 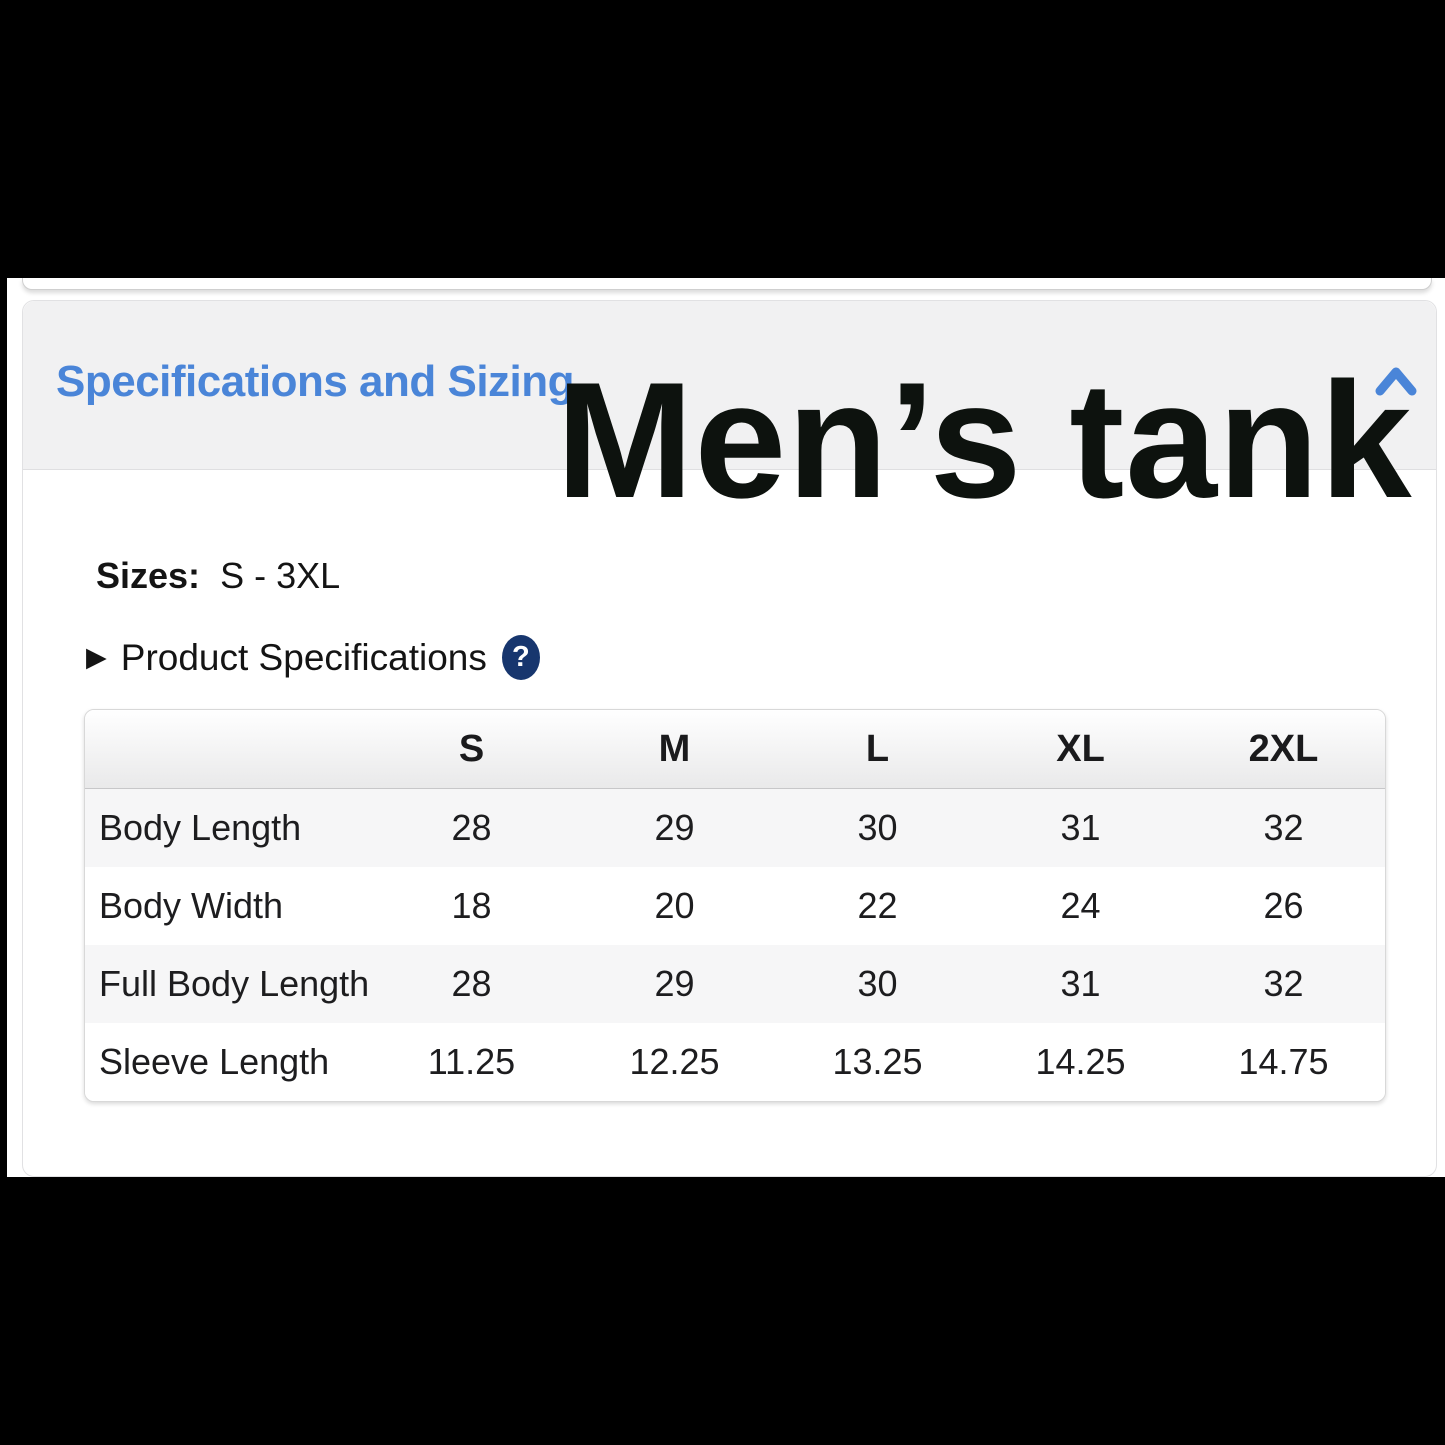 I want to click on row-label: Body Length, so click(x=200, y=827).